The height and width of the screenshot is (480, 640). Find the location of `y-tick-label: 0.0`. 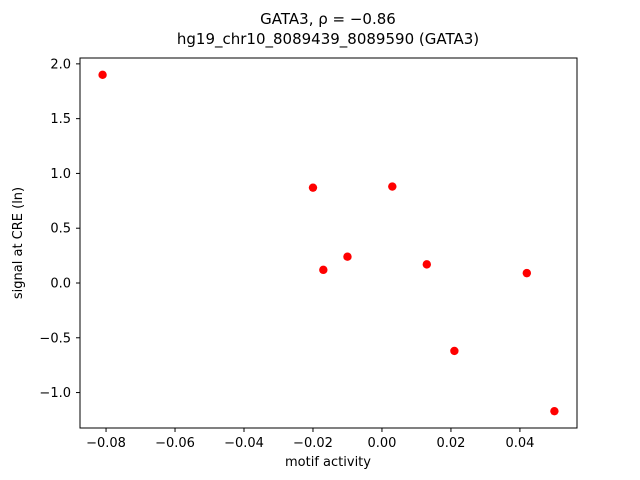

y-tick-label: 0.0 is located at coordinates (60, 283).